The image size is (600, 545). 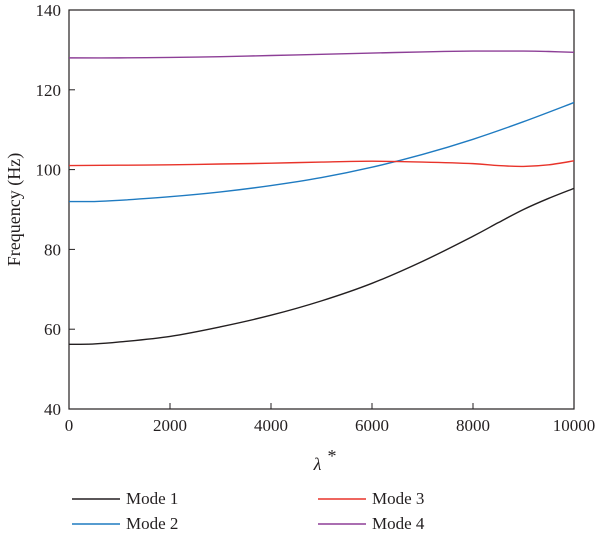 What do you see at coordinates (52, 249) in the screenshot?
I see `y-tick-label: 80` at bounding box center [52, 249].